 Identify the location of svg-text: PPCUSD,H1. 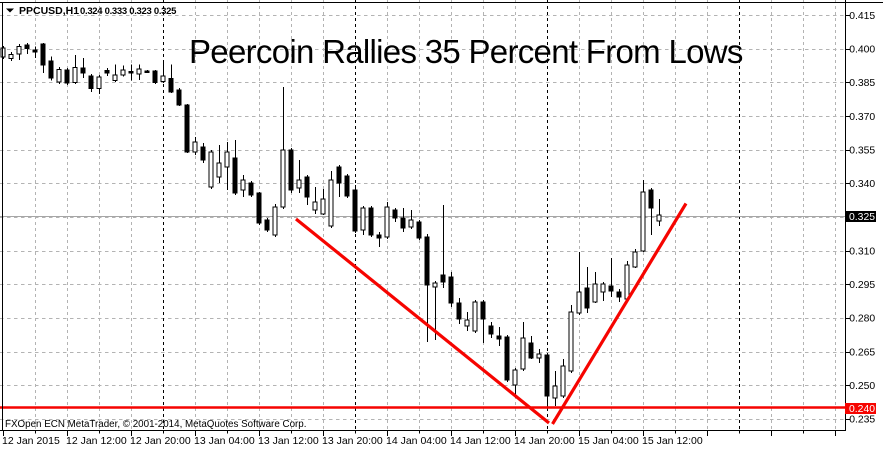
(49, 11).